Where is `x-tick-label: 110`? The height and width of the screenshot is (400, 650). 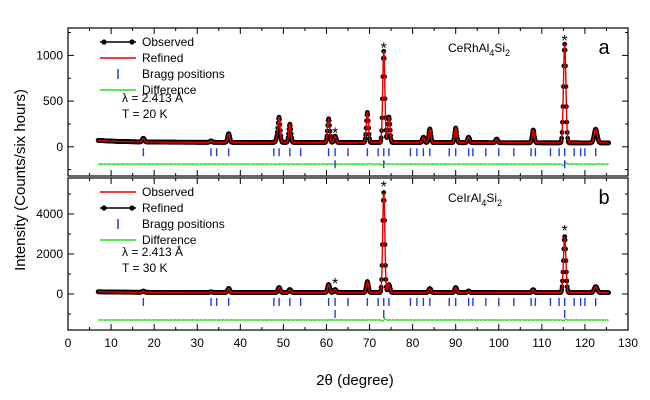
x-tick-label: 110 is located at coordinates (541, 343).